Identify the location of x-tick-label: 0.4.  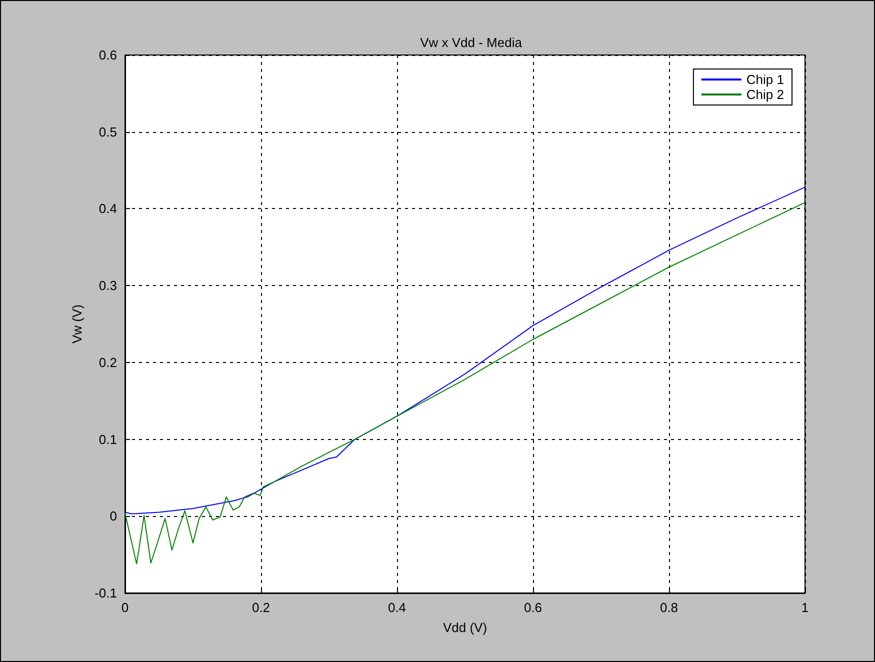
(397, 607).